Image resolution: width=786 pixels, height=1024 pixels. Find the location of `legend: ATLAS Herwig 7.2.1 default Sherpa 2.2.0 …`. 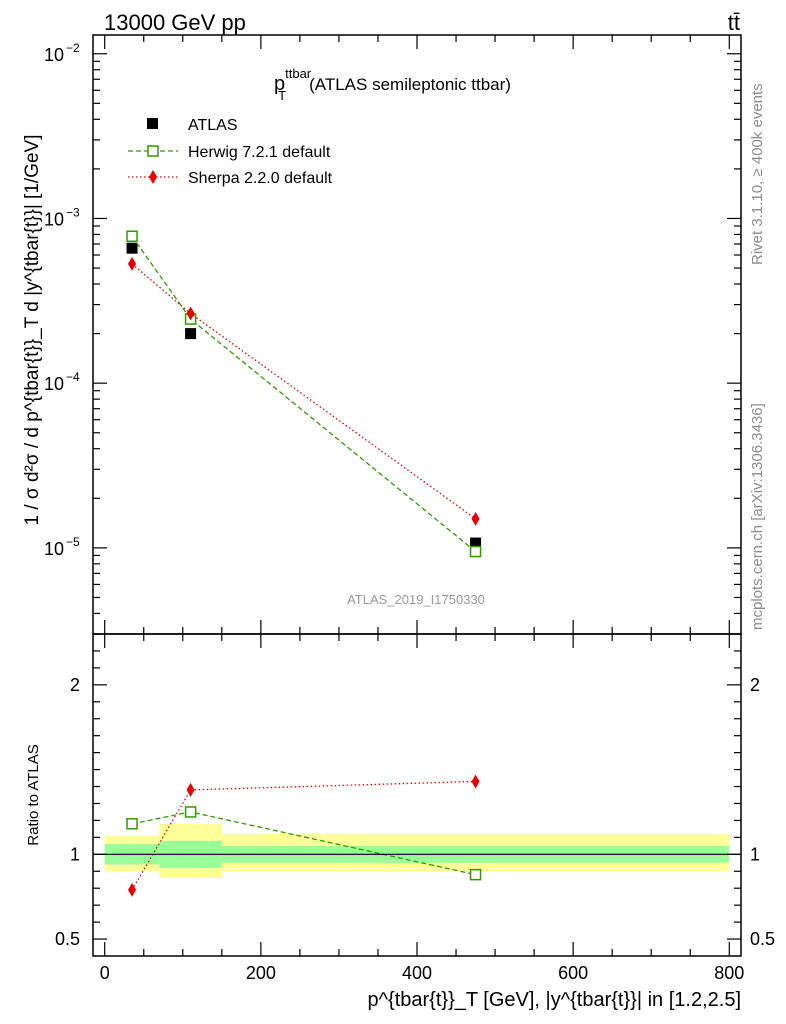

legend: ATLAS Herwig 7.2.1 default Sherpa 2.2.0 … is located at coordinates (230, 152).